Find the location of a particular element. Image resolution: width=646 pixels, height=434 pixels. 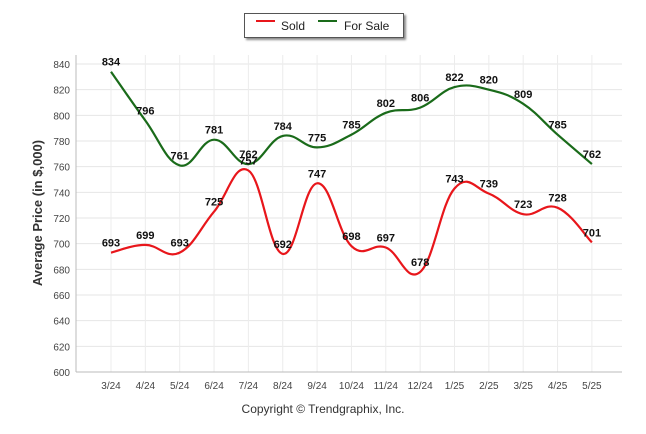

x-tick-label: 9/24 is located at coordinates (317, 386).